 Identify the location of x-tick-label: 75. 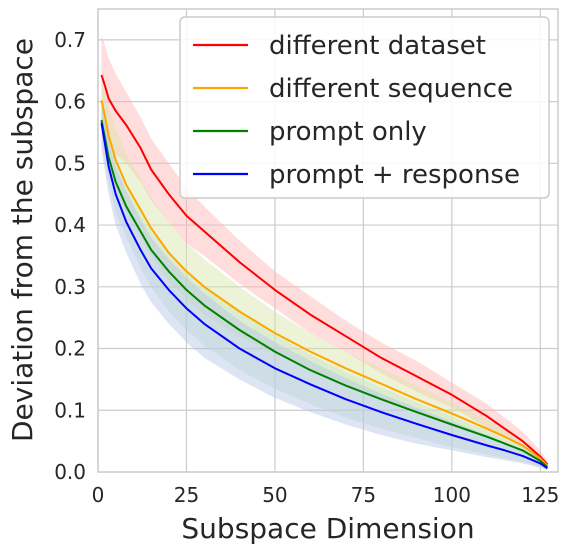
(363, 495).